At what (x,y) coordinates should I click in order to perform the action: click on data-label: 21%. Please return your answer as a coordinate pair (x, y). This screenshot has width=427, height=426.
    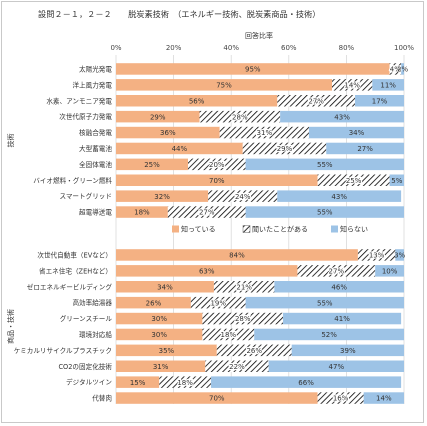
    Looking at the image, I should click on (244, 287).